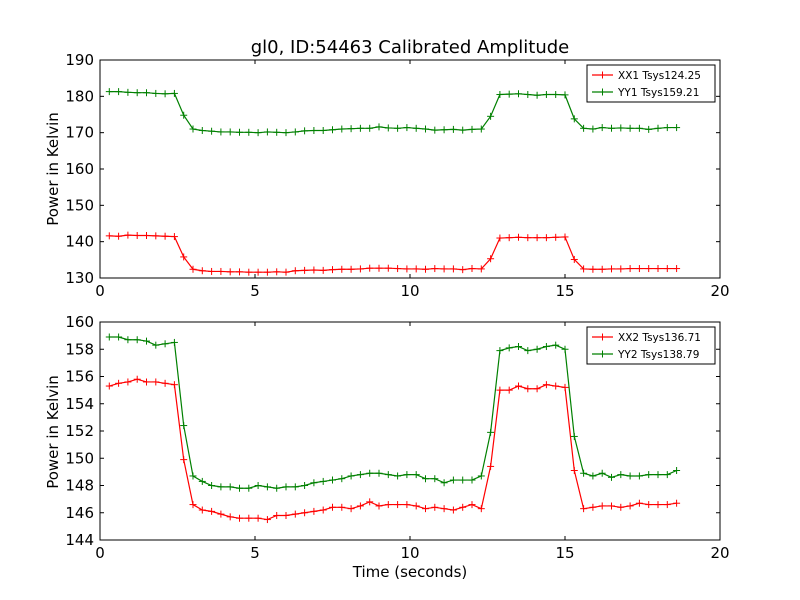 The image size is (800, 600). I want to click on y-tick-label: 160, so click(79, 322).